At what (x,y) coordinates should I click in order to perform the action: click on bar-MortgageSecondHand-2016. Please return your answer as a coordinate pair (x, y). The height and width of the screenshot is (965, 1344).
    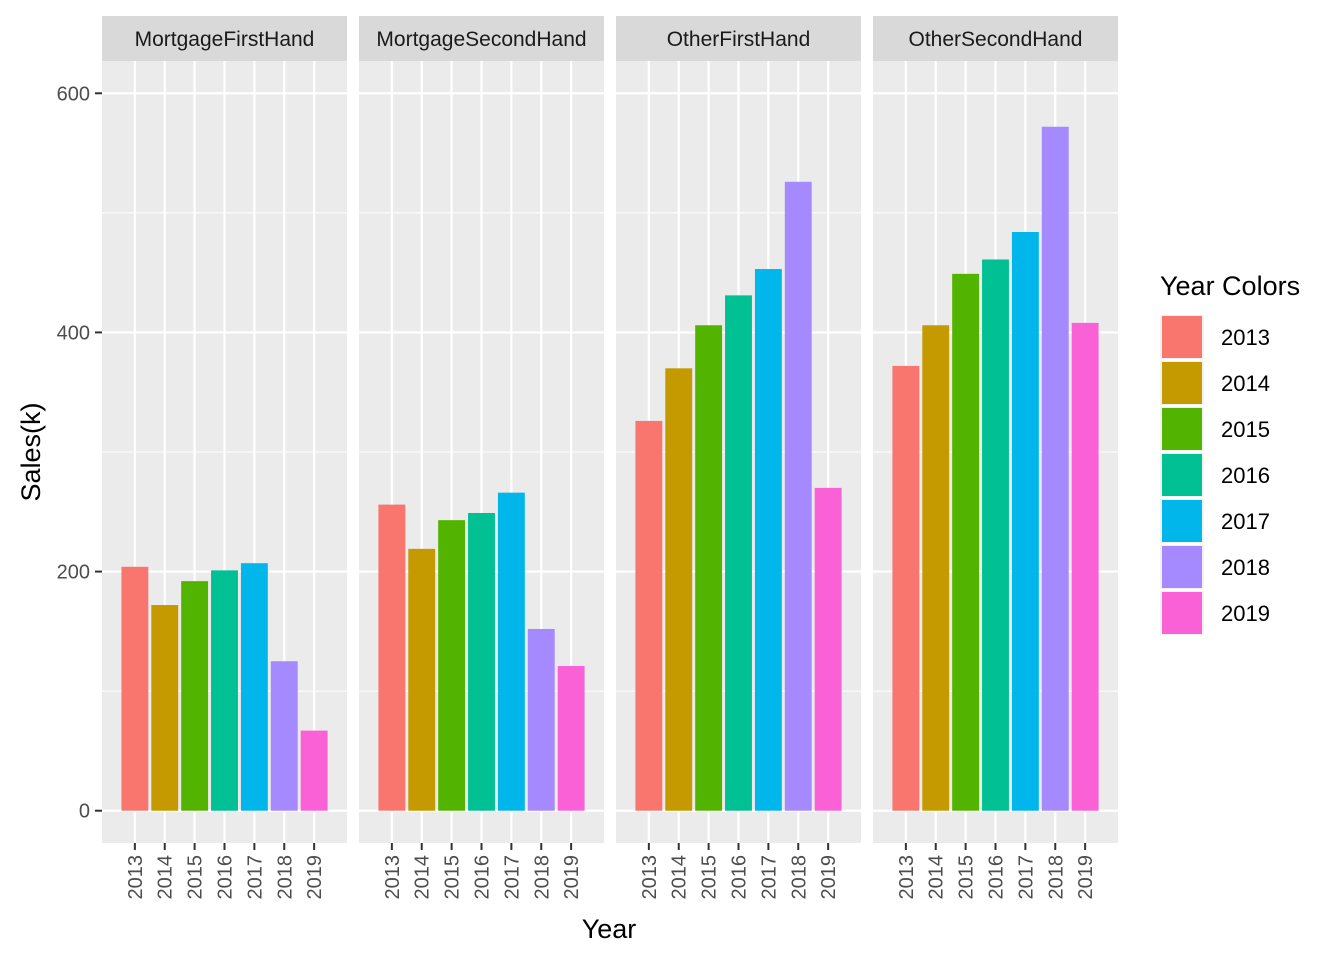
    Looking at the image, I should click on (481, 661).